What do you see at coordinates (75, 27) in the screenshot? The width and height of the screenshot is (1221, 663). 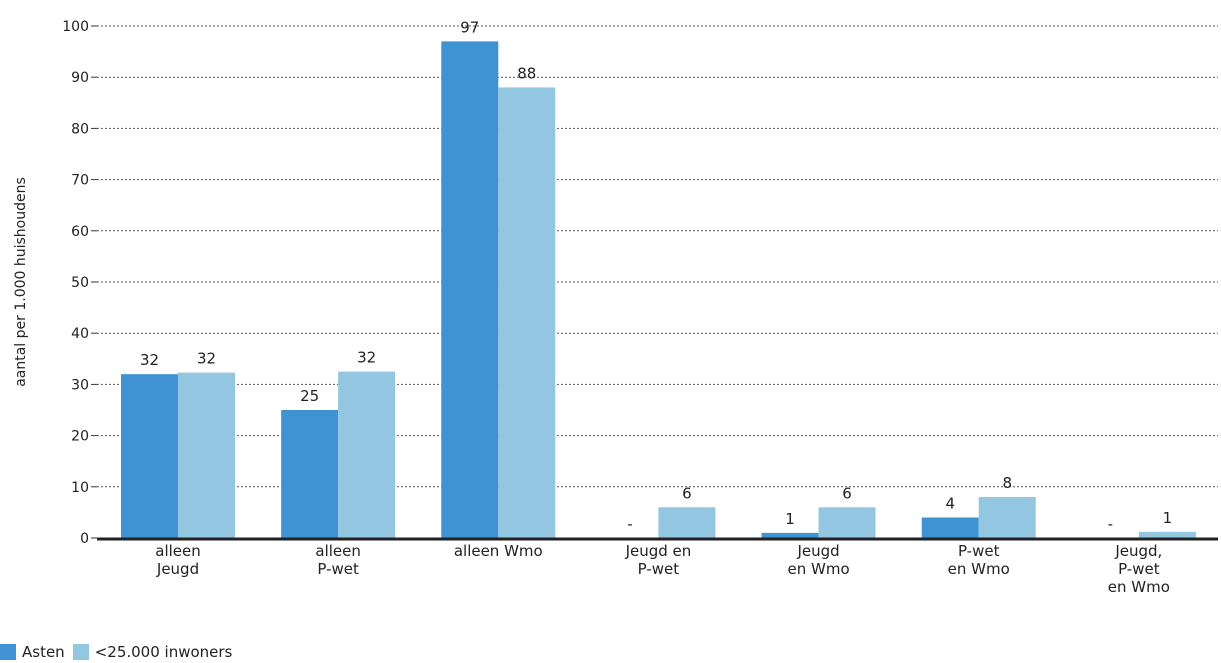 I see `y-tick-label: 100` at bounding box center [75, 27].